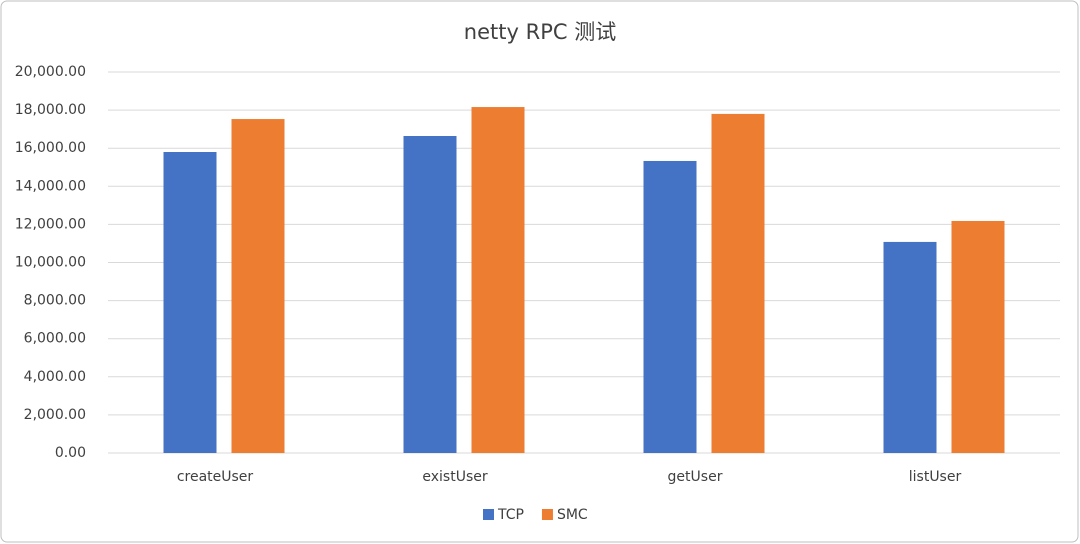  What do you see at coordinates (695, 477) in the screenshot?
I see `x-tick-label: getUser` at bounding box center [695, 477].